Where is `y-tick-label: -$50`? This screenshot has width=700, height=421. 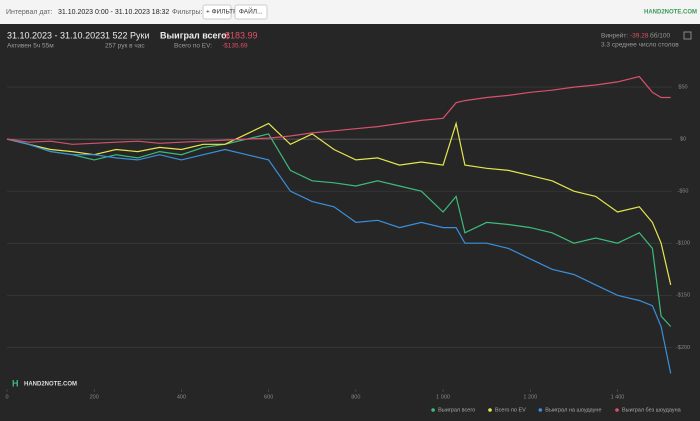
y-tick-label: -$50 is located at coordinates (682, 192).